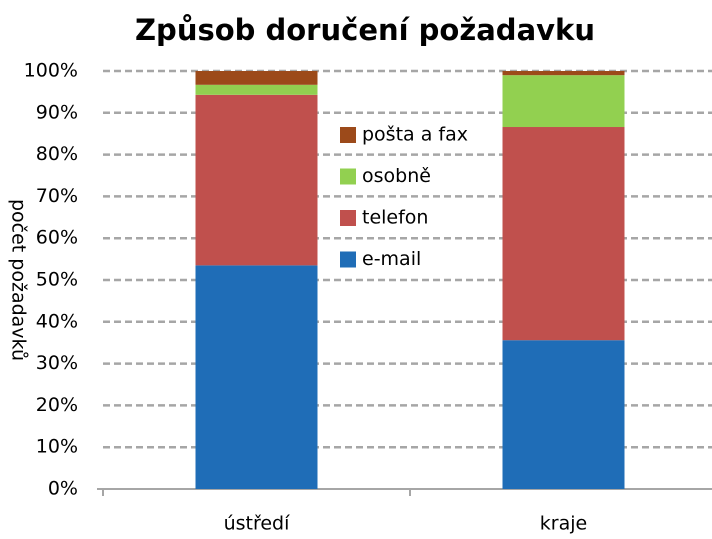 The width and height of the screenshot is (712, 539). I want to click on y-tick-label: 10%, so click(57, 447).